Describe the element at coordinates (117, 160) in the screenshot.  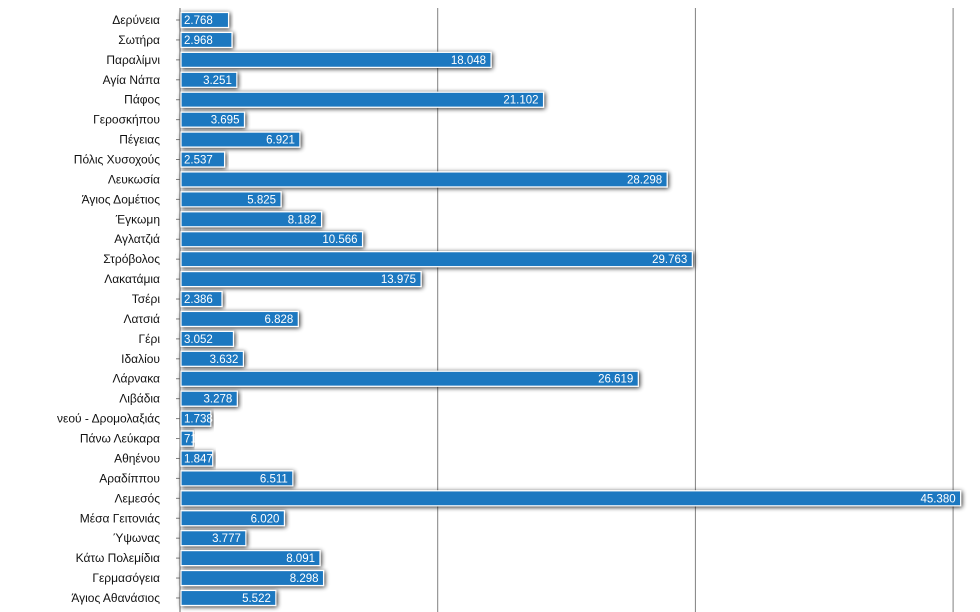
I see `category-label: Πόλις Χυσοχούς` at that location.